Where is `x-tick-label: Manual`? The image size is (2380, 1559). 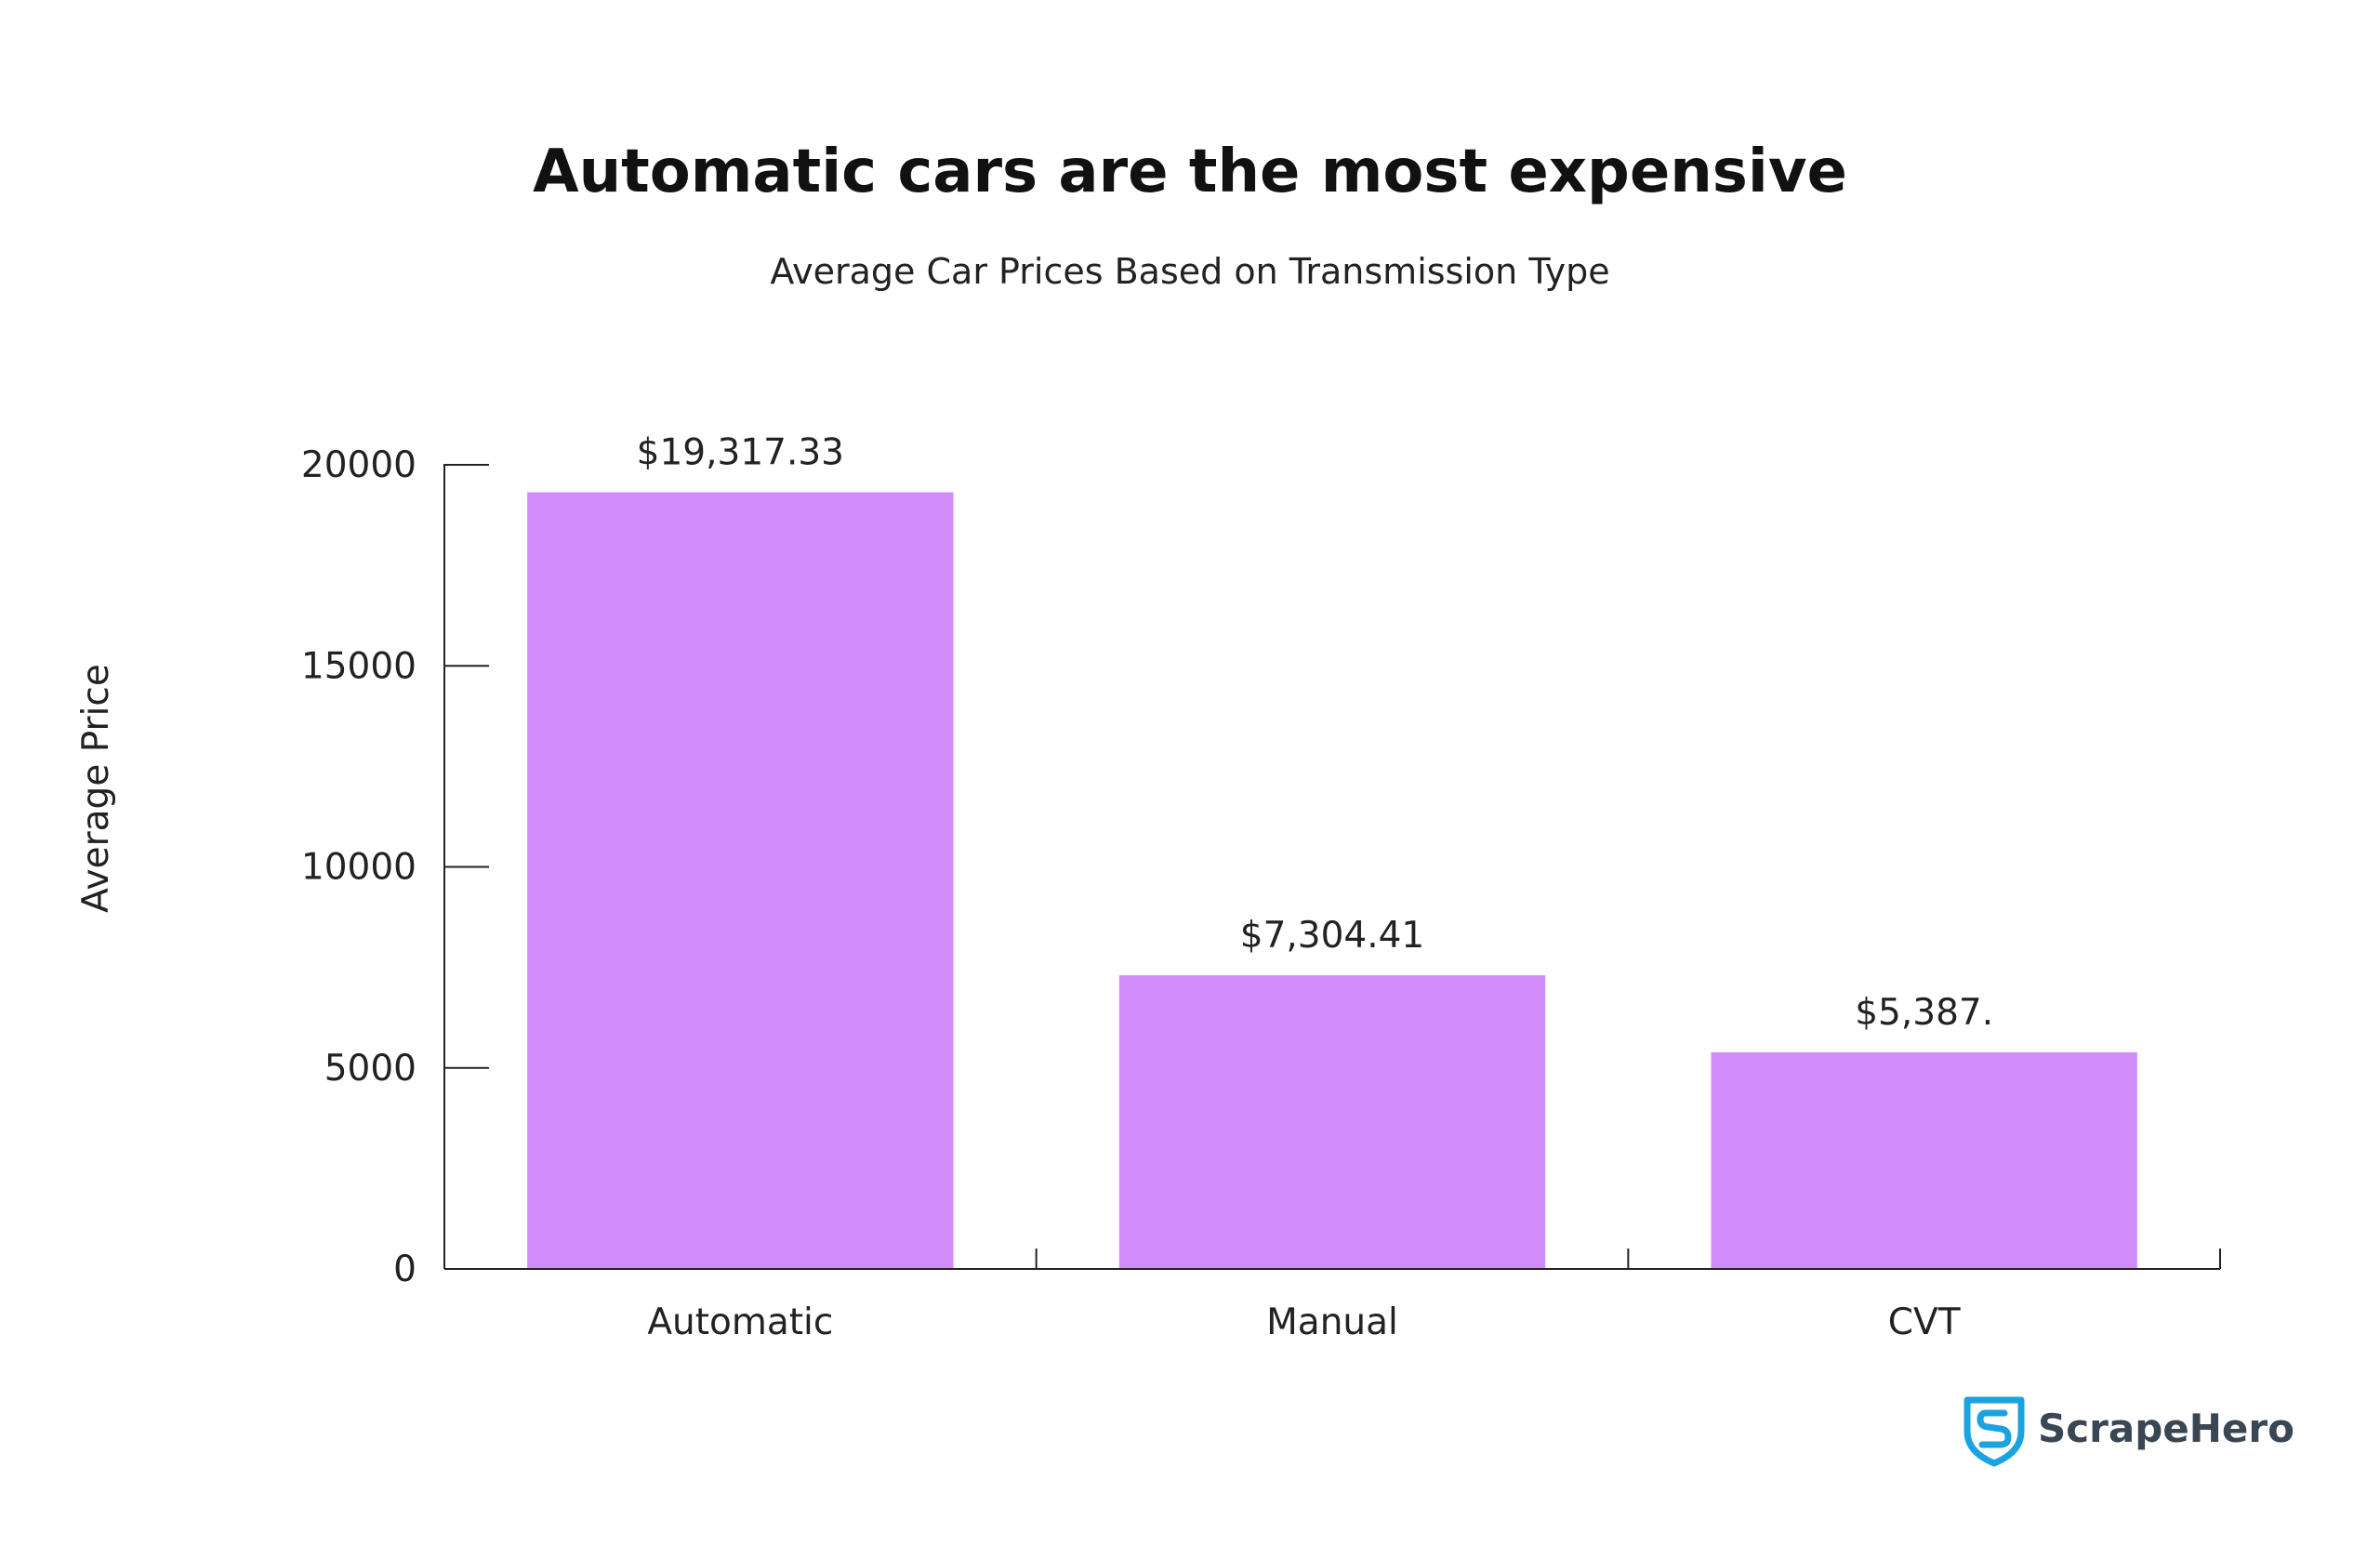
x-tick-label: Manual is located at coordinates (1332, 1322).